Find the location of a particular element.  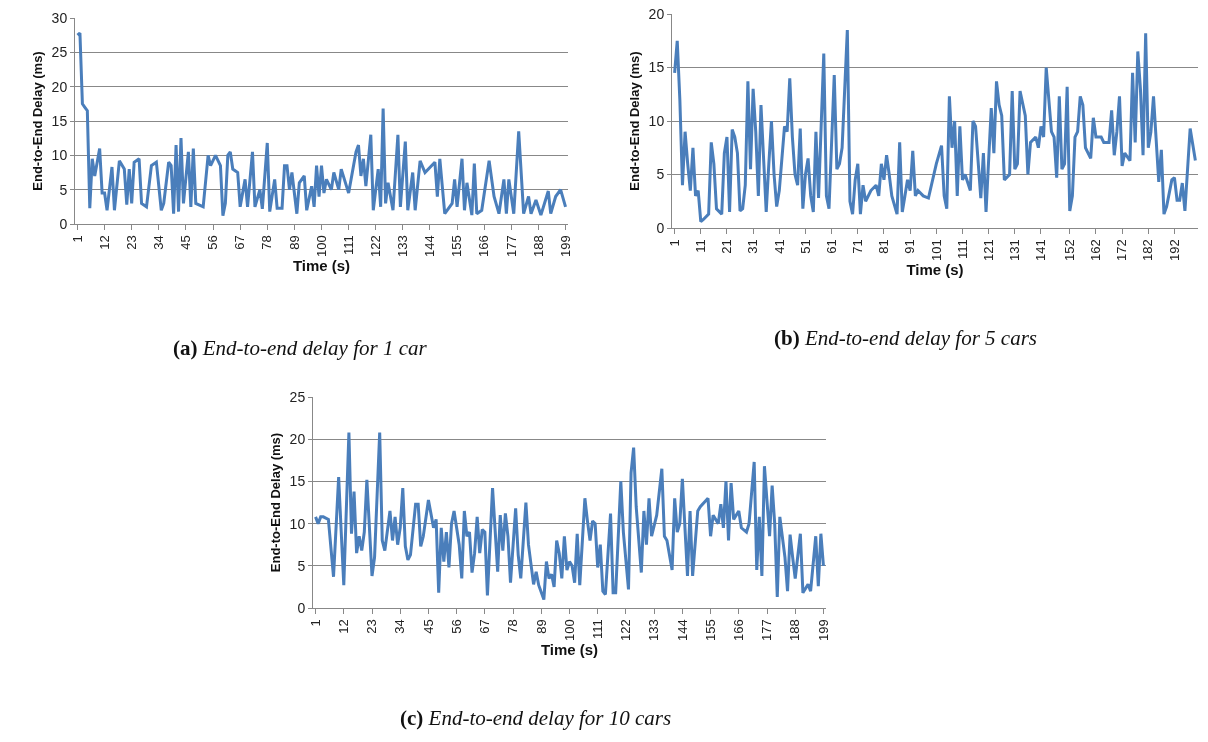

x-tick-label: 51 is located at coordinates (805, 246).